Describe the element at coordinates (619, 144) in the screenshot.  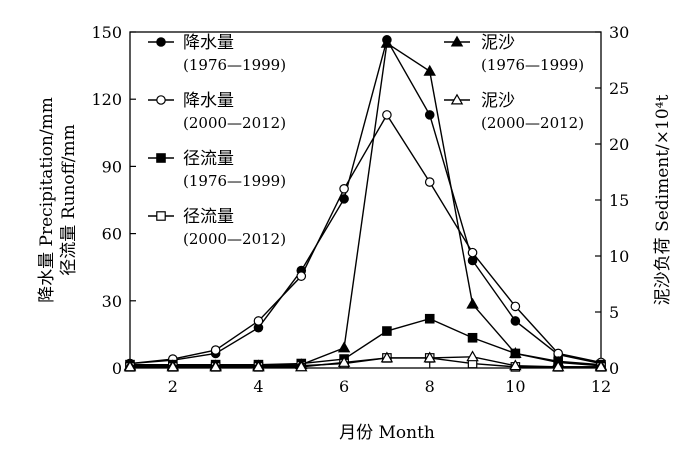
I see `y-right-tick-label: 20` at that location.